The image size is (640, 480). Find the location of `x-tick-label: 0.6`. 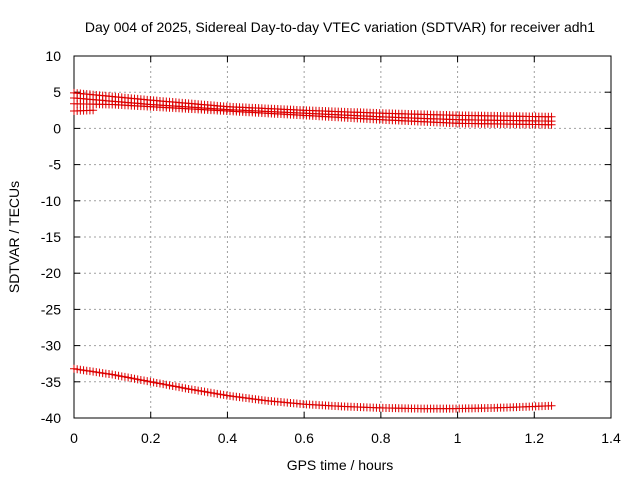

x-tick-label: 0.6 is located at coordinates (304, 438).